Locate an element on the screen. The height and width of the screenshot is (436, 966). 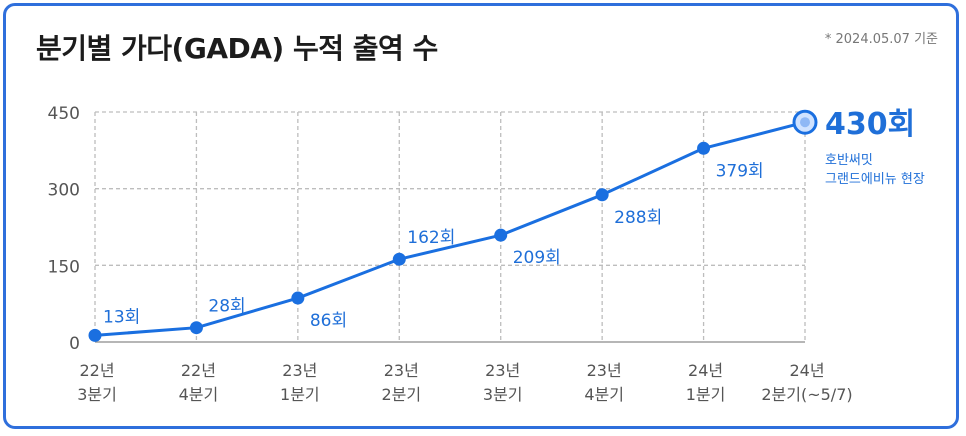
data-point-core is located at coordinates (805, 122).